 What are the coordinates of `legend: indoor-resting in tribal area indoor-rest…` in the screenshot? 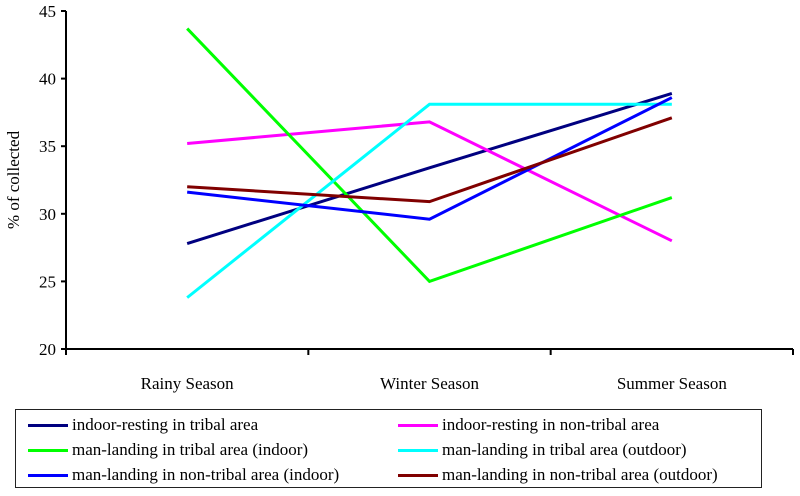 It's located at (388, 448).